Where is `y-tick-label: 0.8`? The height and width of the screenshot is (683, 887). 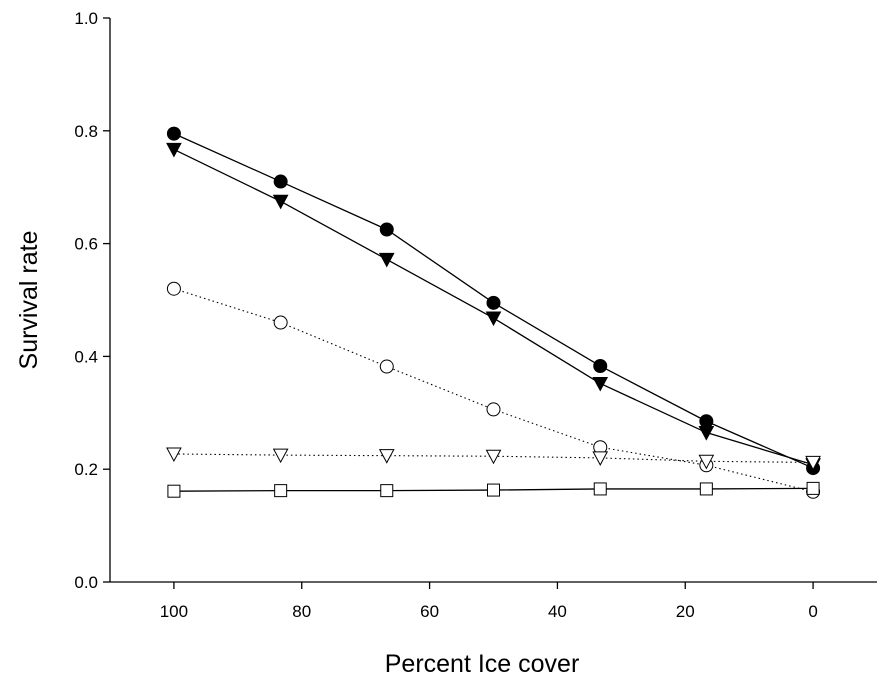 y-tick-label: 0.8 is located at coordinates (86, 131).